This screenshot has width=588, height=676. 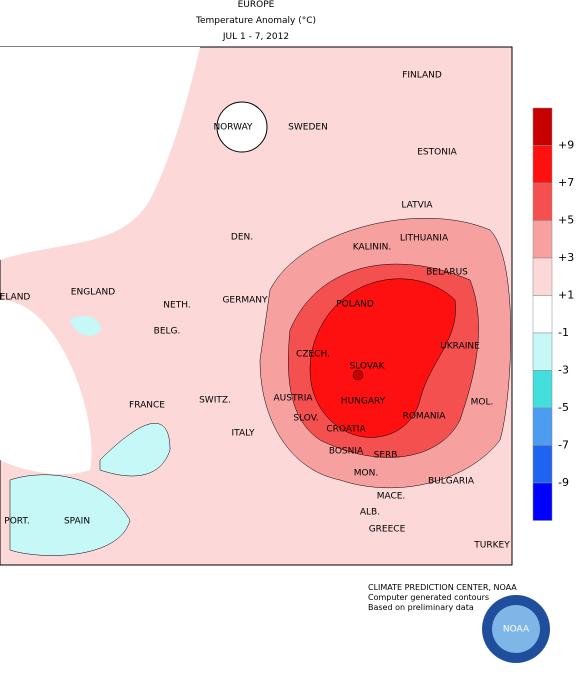 What do you see at coordinates (370, 513) in the screenshot?
I see `country-label: ALB.` at bounding box center [370, 513].